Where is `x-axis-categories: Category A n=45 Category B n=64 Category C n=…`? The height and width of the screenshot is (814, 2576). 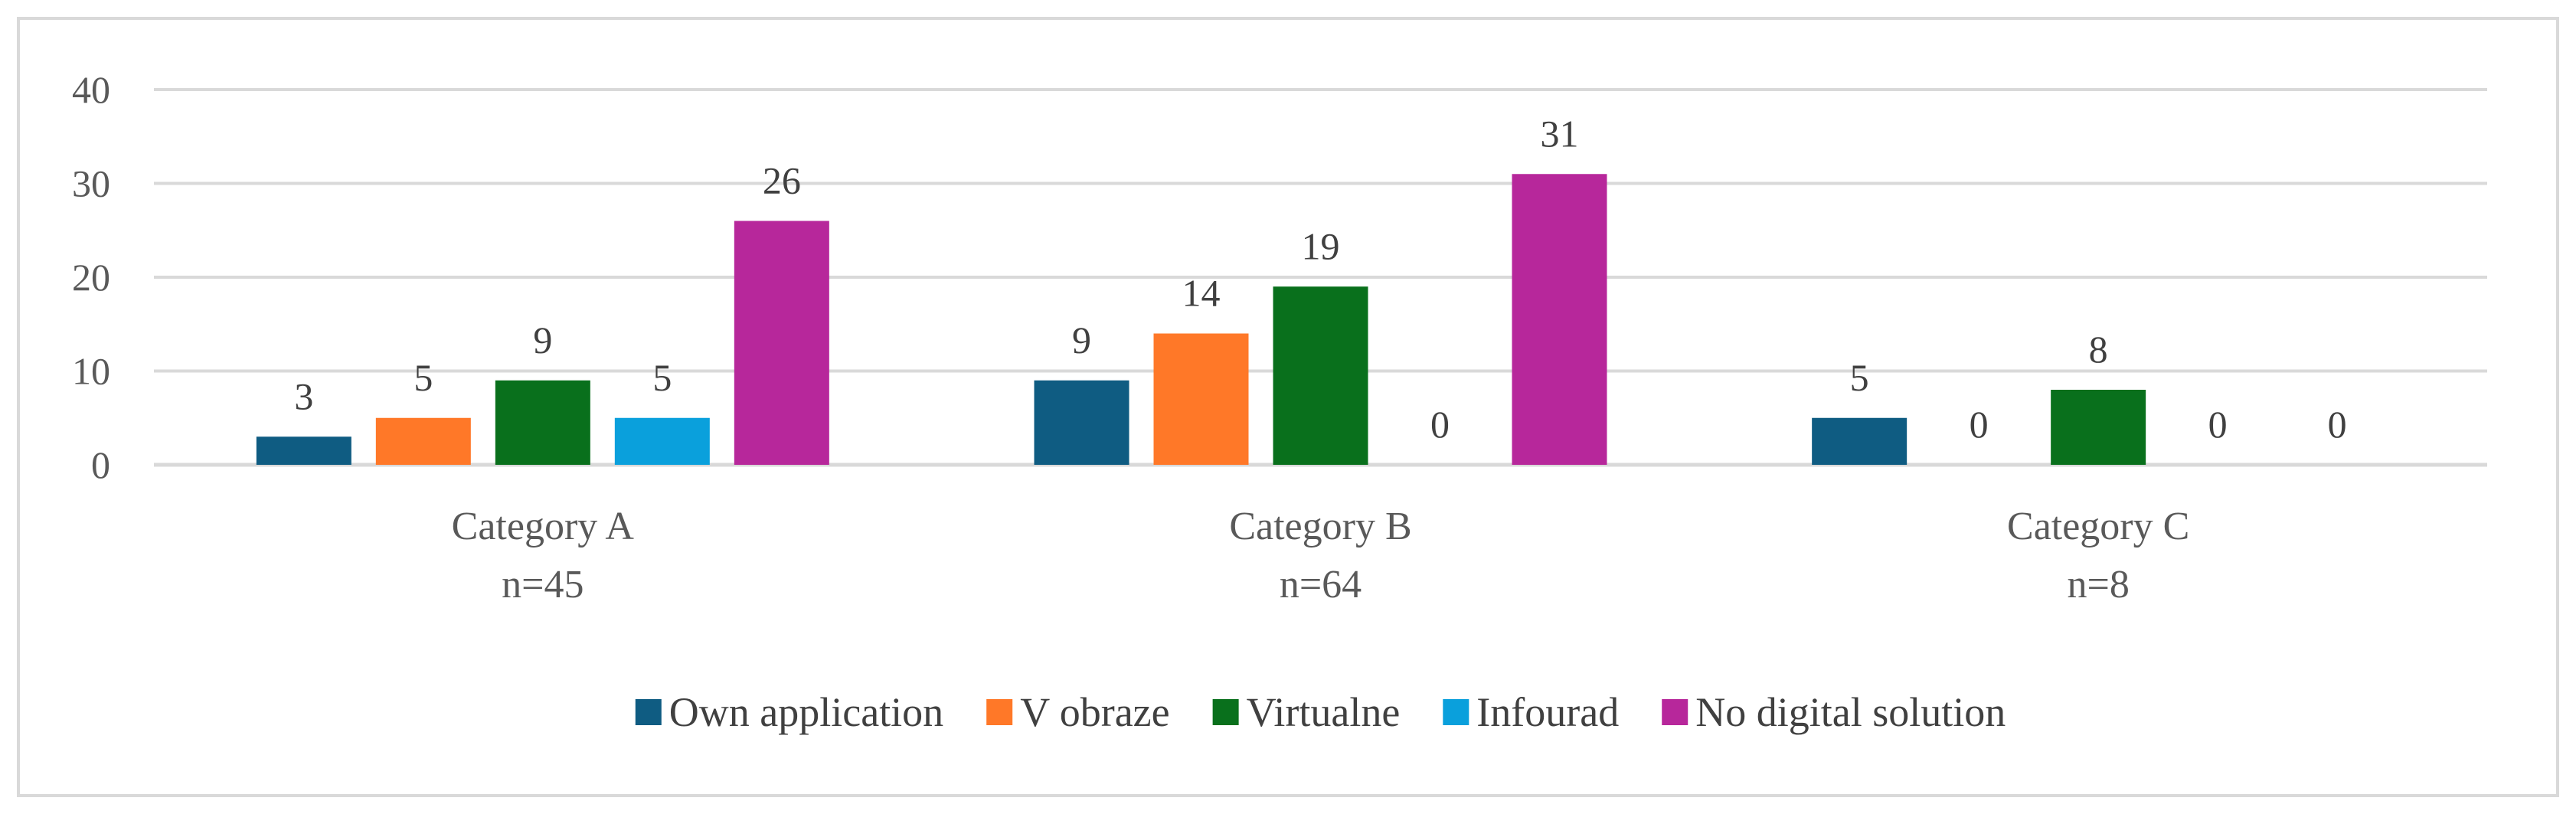
x-axis-categories: Category A n=45 Category B n=64 Category C n=… is located at coordinates (1321, 556).